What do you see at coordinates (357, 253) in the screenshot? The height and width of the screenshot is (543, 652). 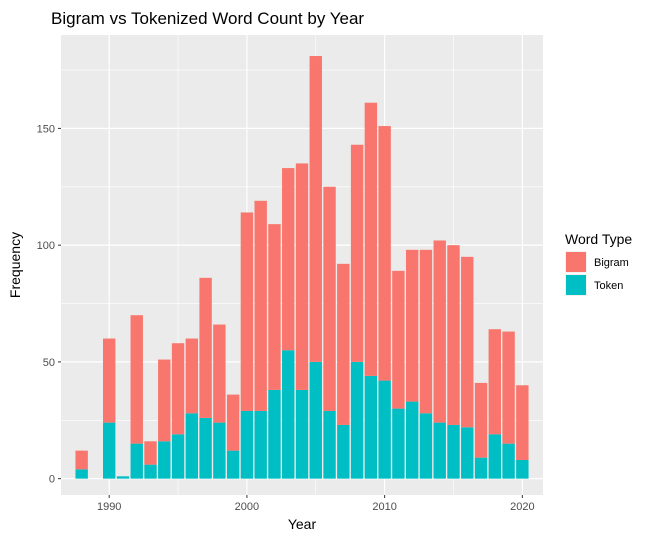 I see `bar-bigram-2008` at bounding box center [357, 253].